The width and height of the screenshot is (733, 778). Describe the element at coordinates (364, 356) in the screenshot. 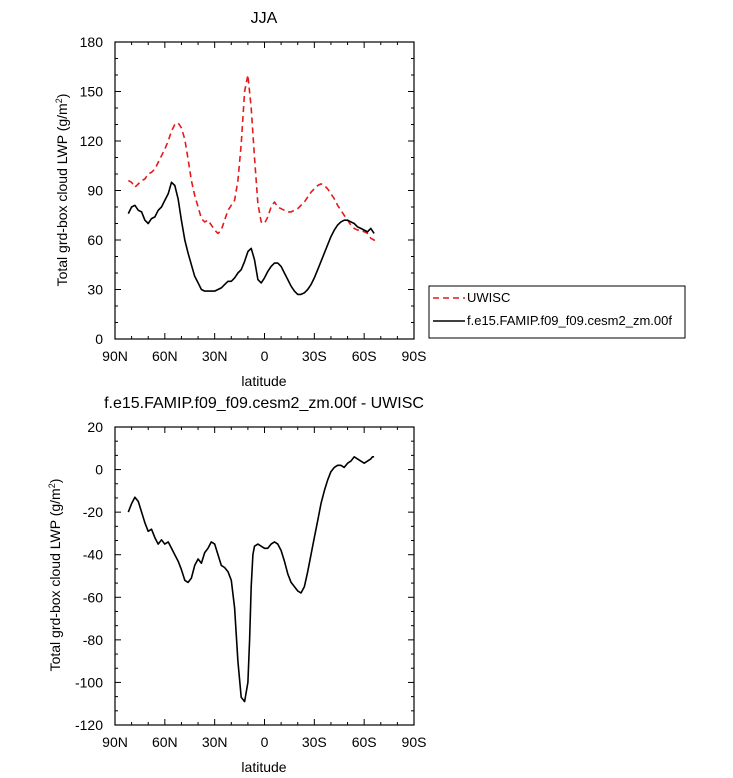

I see `top-xtick-label: 60S` at that location.